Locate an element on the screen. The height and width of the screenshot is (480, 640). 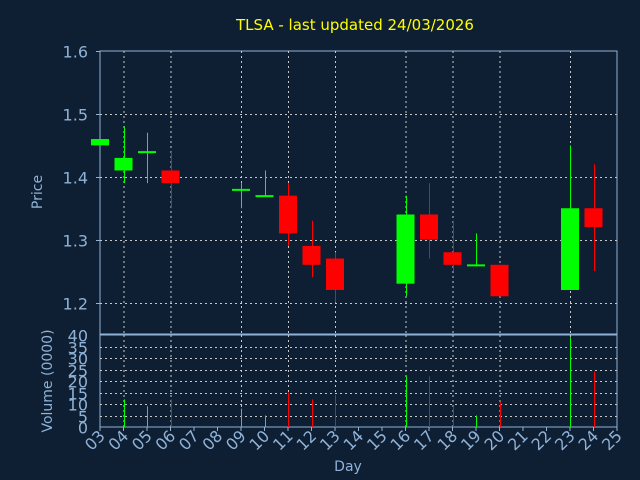
price-tick-label: 1.2 is located at coordinates (75, 304).